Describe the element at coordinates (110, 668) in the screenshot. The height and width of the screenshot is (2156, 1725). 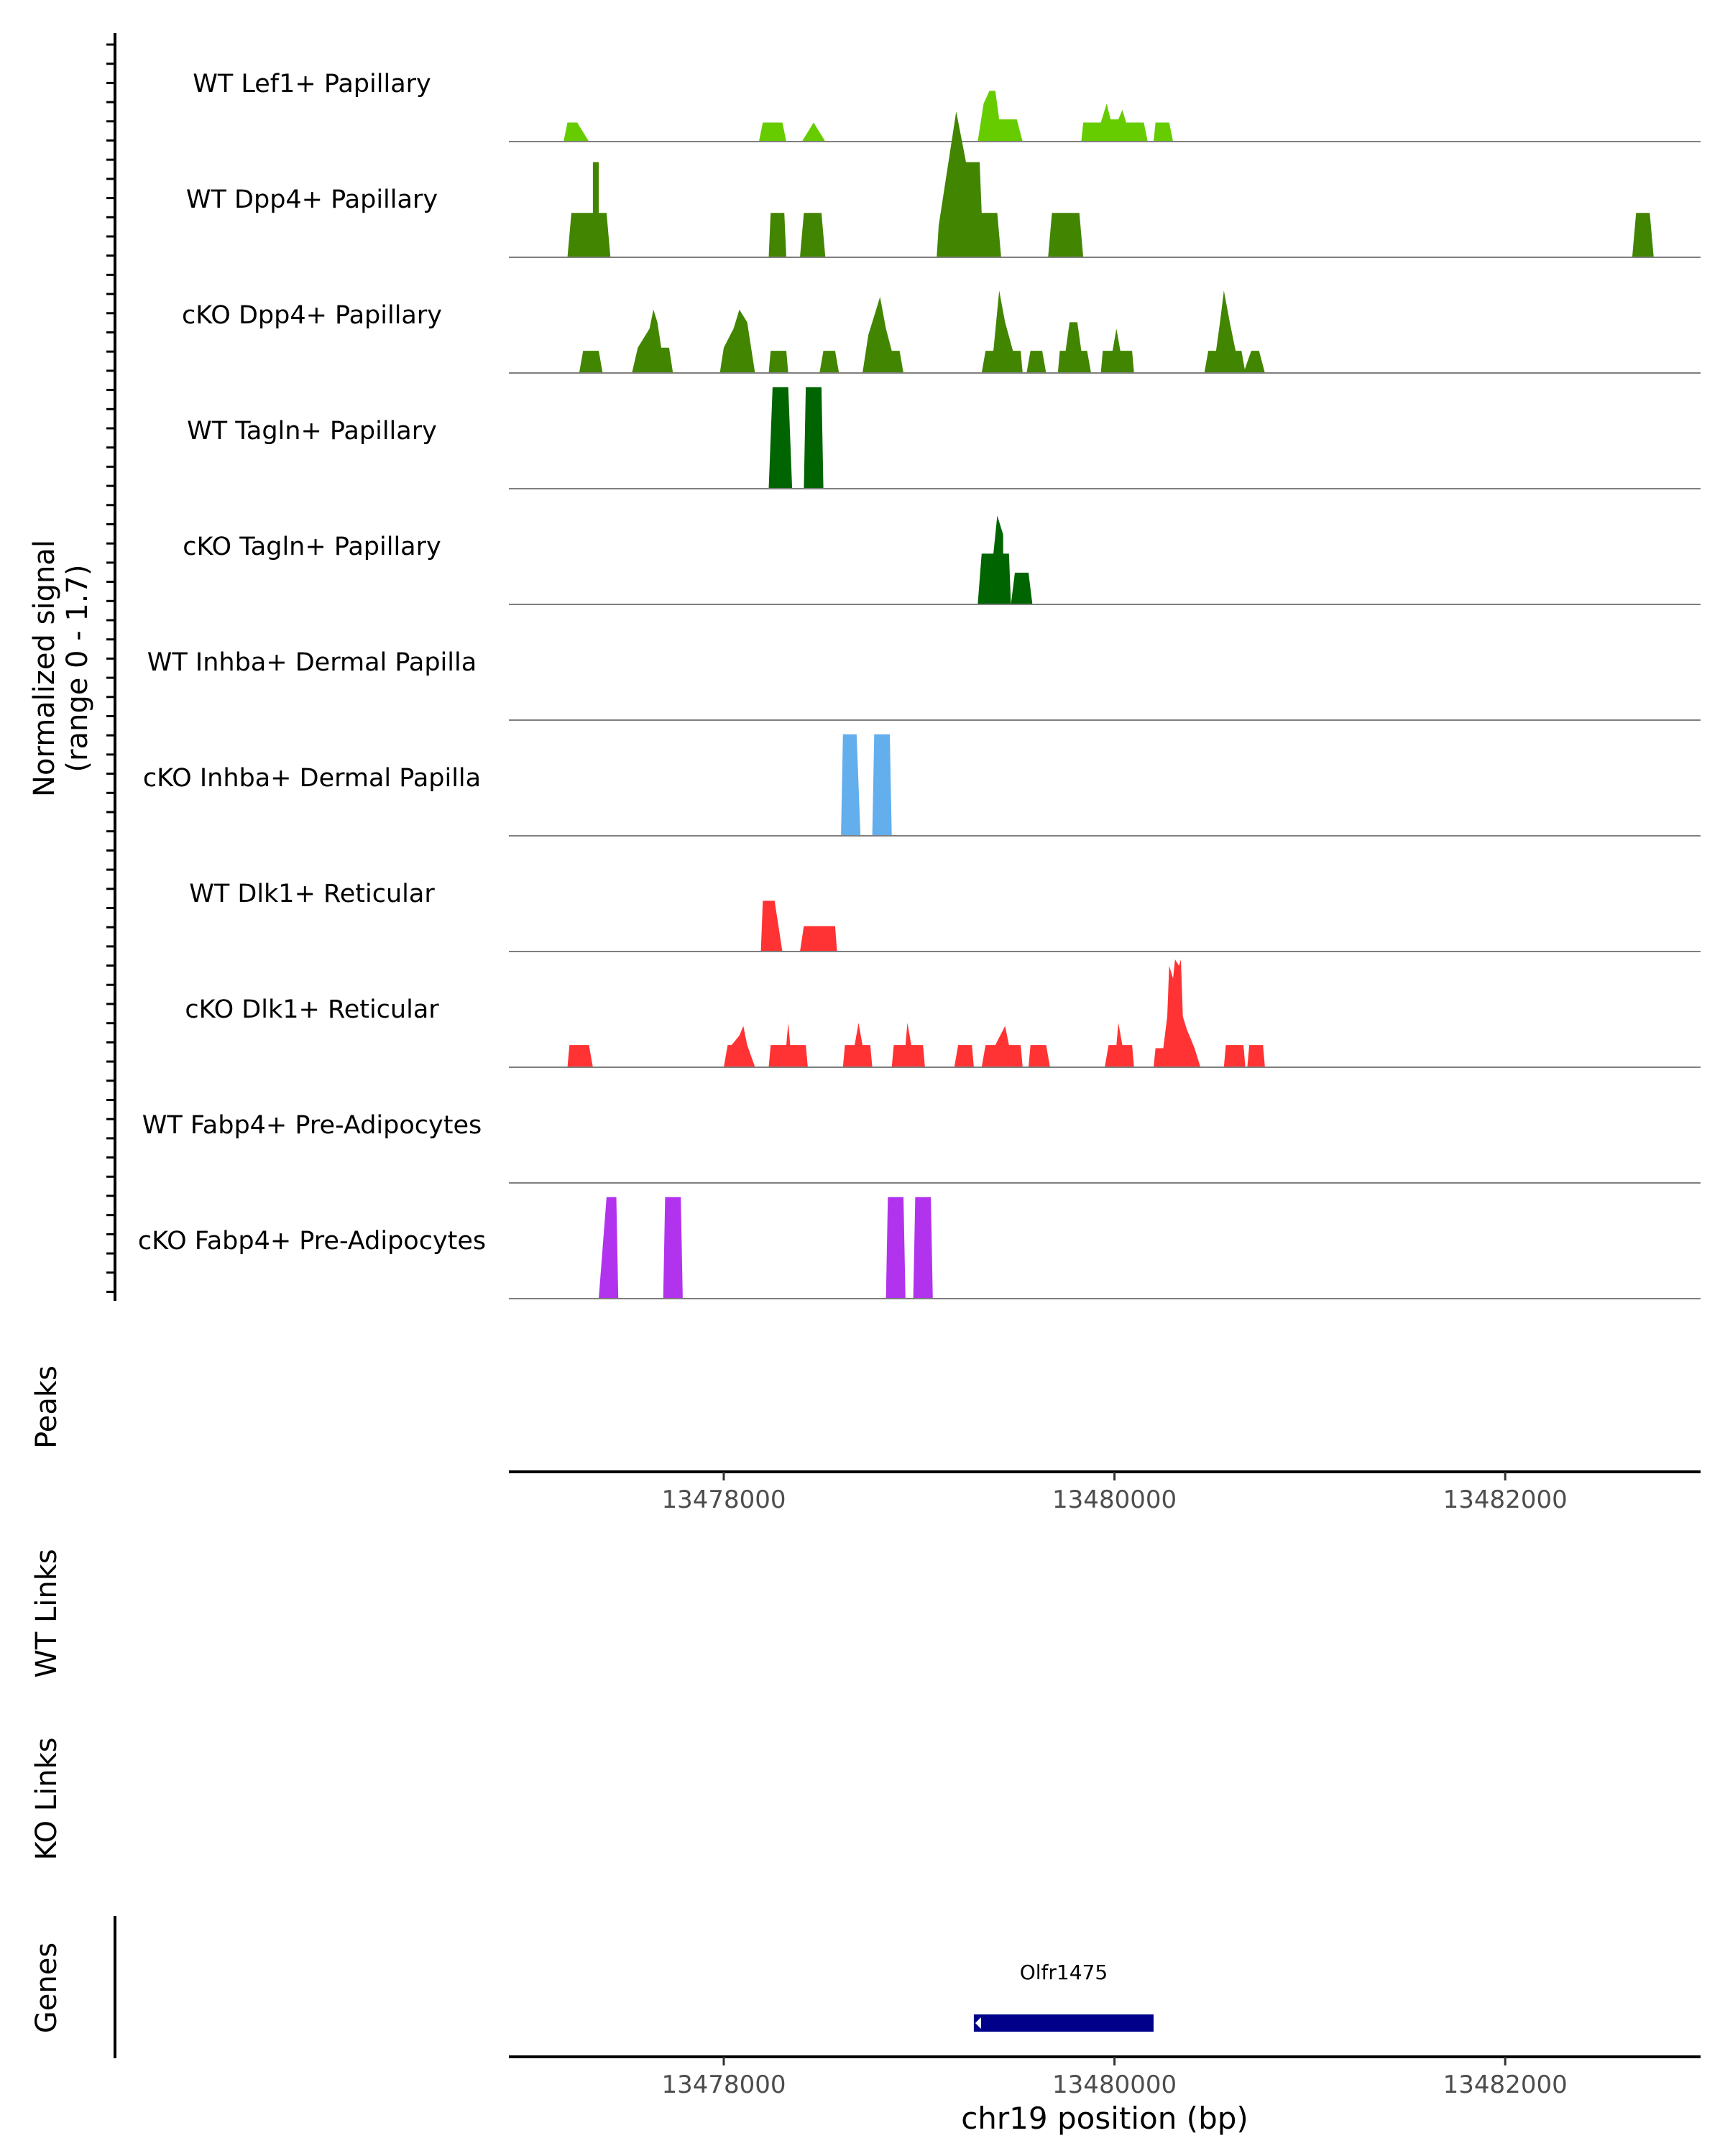
I see `coverage-y-ticks` at that location.